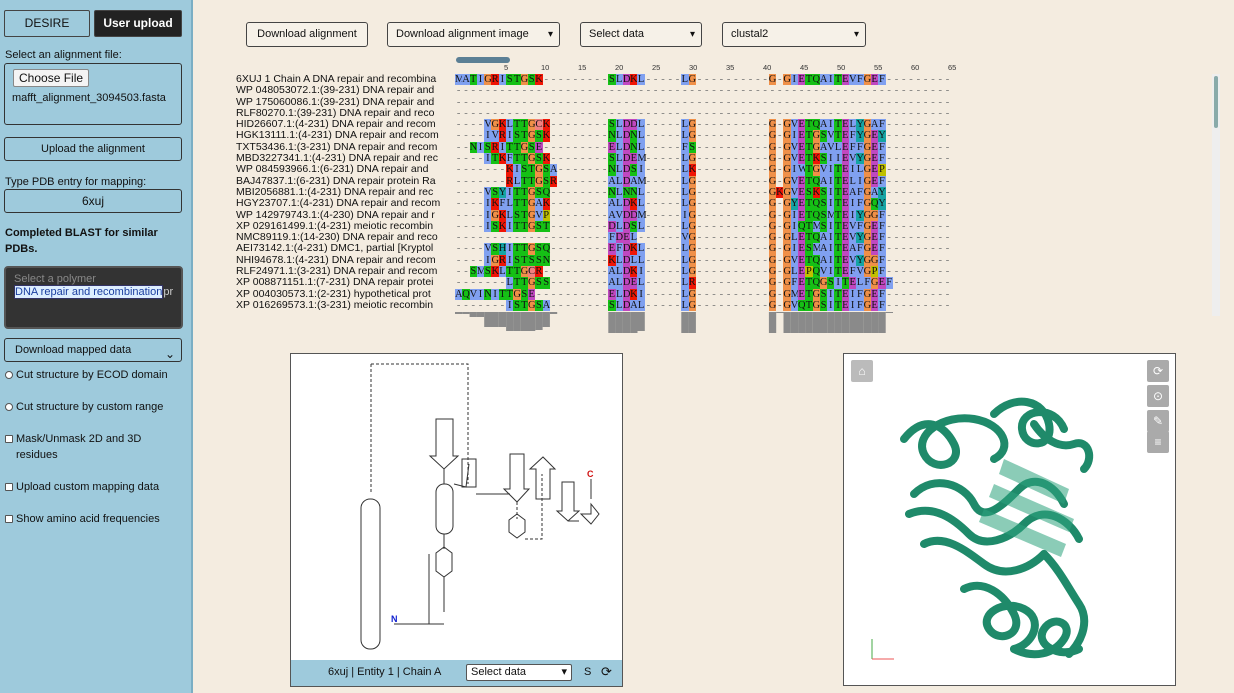  Describe the element at coordinates (335, 214) in the screenshot. I see `sequence-name: WP 142979743.1:(4-230) DNA repair and r` at that location.